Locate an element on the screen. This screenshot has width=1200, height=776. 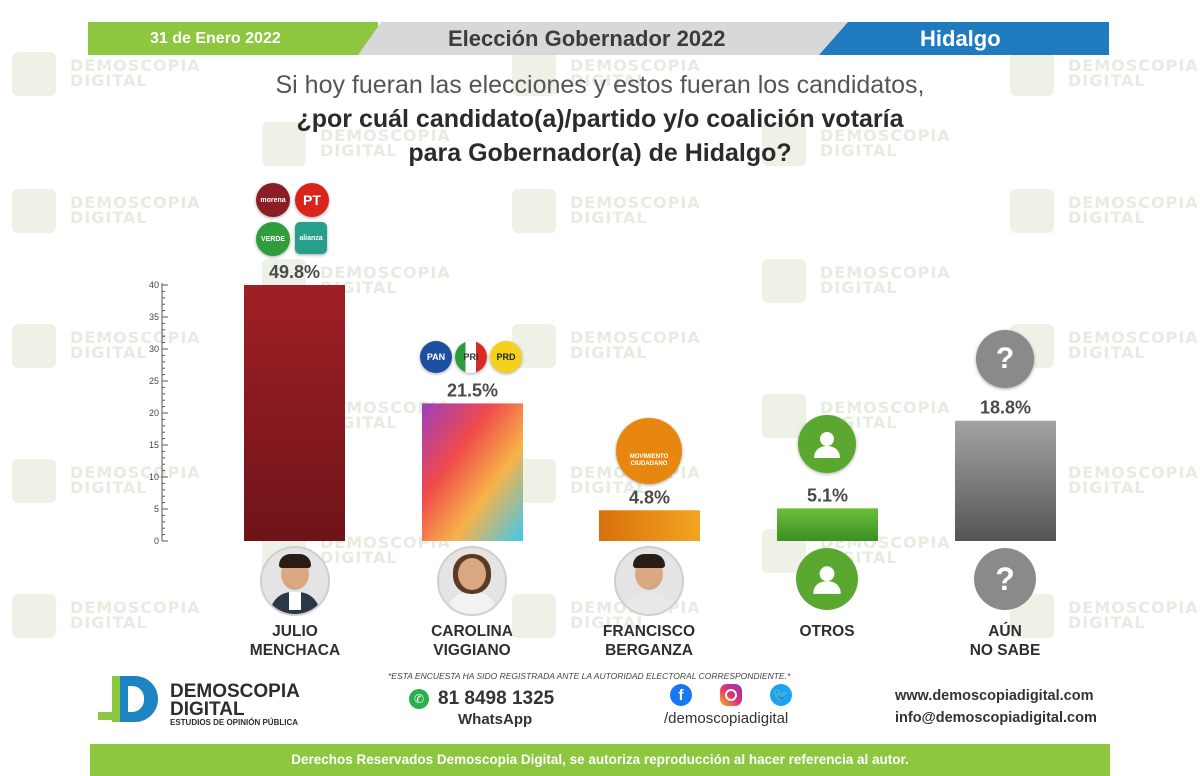
y-tick-label: 30 is located at coordinates (154, 349).